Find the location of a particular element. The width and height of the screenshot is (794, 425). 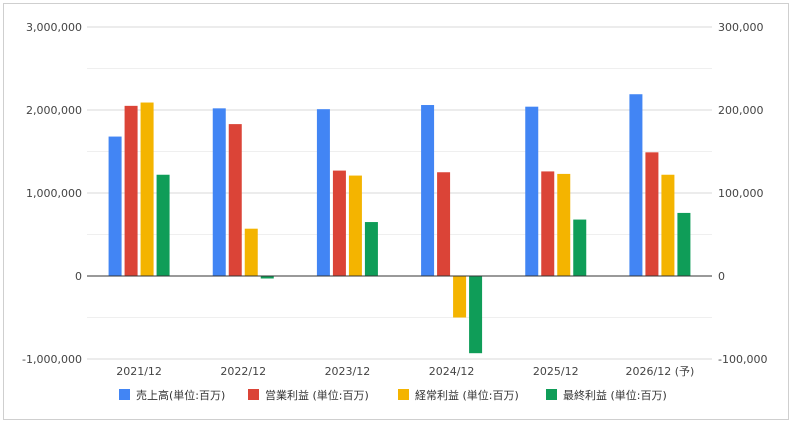

left-axis-ticks: -1,000,000 0 1,000,000 2,000,000 3,000,000 is located at coordinates (52, 193).